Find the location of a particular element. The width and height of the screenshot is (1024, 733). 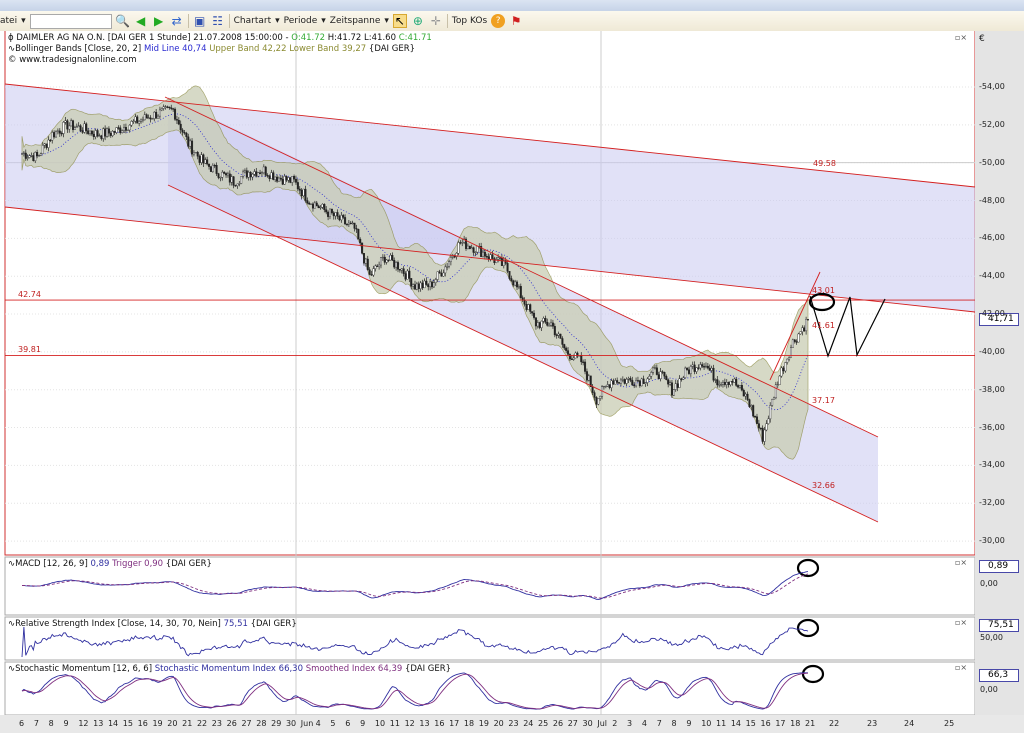

x-tick-label: 24 is located at coordinates (528, 723).